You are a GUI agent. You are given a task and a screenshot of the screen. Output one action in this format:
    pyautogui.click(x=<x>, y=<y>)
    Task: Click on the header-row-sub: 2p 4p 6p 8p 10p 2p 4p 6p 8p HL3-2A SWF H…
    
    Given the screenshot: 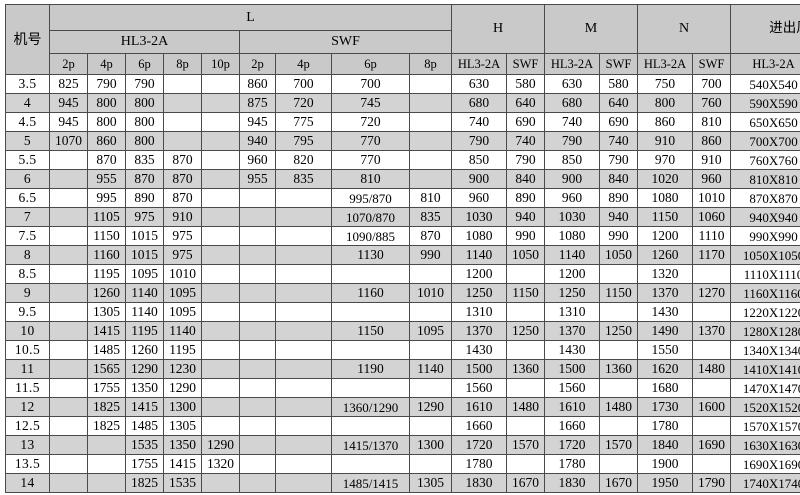 What is the action you would take?
    pyautogui.click(x=403, y=64)
    